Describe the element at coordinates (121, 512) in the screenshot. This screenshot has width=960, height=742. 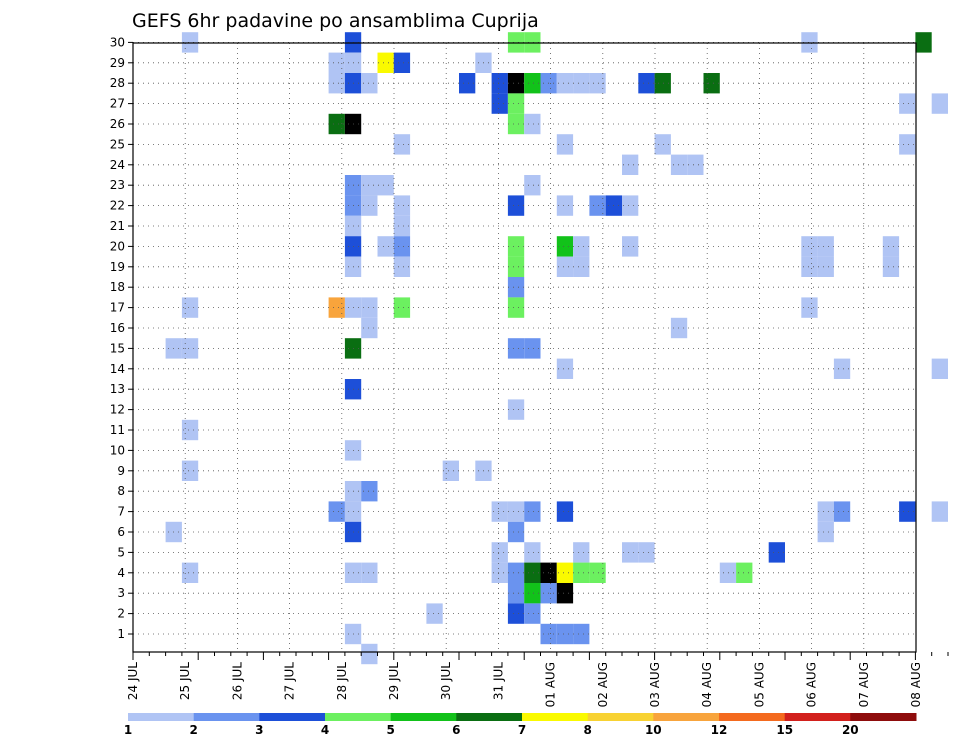
I see `y-tick-label: 7` at that location.